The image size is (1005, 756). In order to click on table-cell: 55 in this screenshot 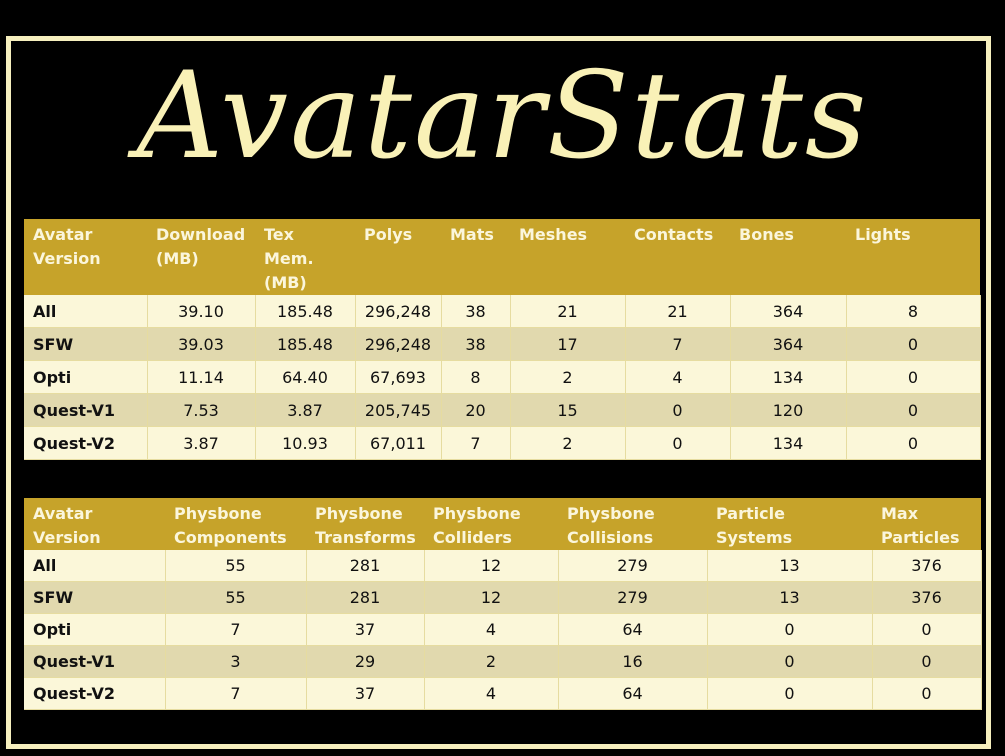, I will do `click(236, 597)`.